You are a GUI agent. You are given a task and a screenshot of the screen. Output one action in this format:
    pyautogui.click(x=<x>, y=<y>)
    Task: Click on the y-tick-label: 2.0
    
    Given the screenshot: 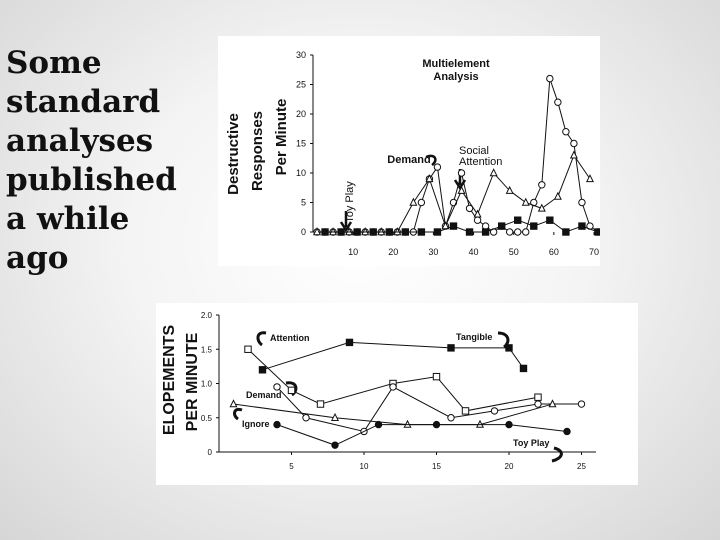 What is the action you would take?
    pyautogui.click(x=207, y=315)
    